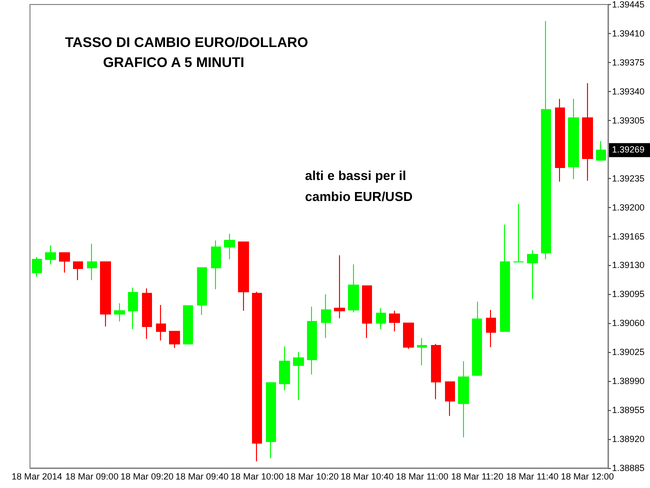 The image size is (650, 488). What do you see at coordinates (477, 477) in the screenshot?
I see `x-tick-label: 18 Mar 11:20` at bounding box center [477, 477].